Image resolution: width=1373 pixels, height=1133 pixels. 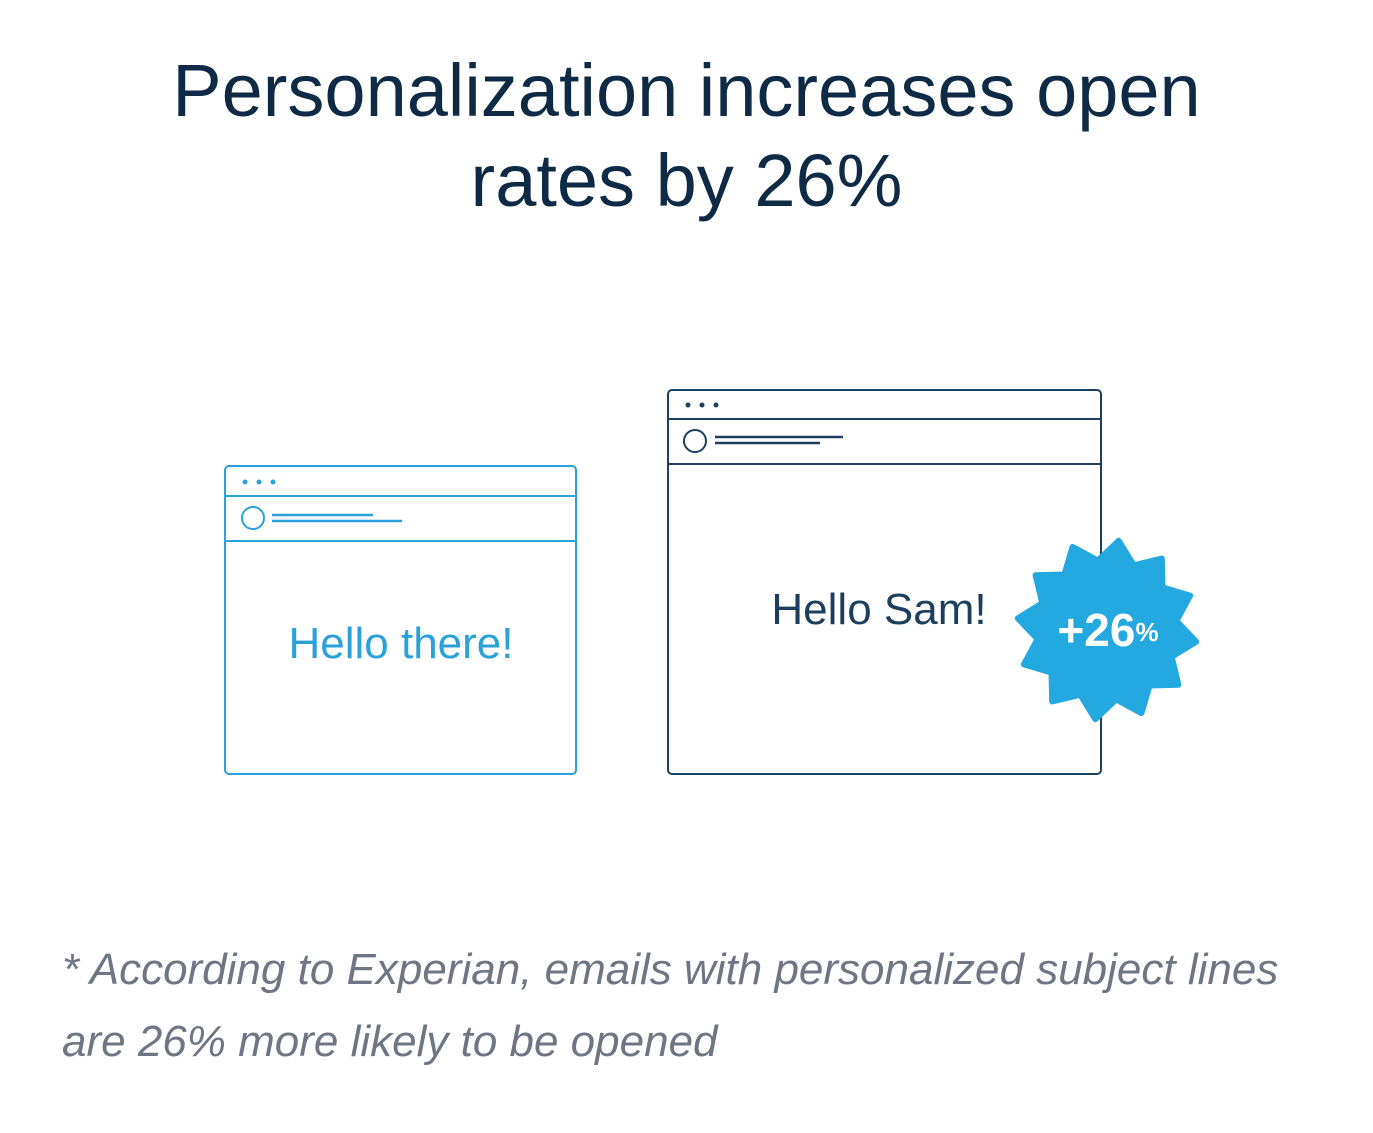 What do you see at coordinates (1096, 630) in the screenshot?
I see `badge-value: +26` at bounding box center [1096, 630].